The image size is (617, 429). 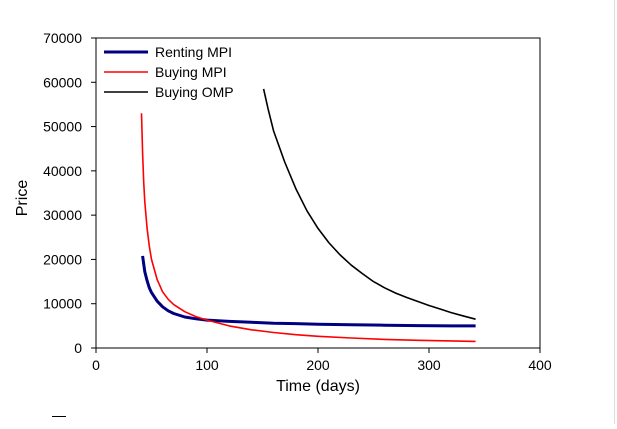 What do you see at coordinates (62, 82) in the screenshot?
I see `y-tick-label: 60000` at bounding box center [62, 82].